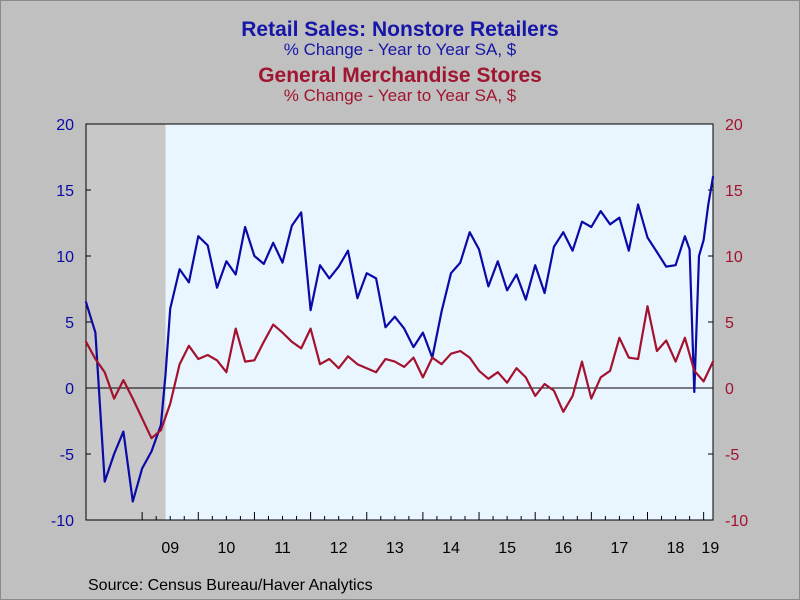 This screenshot has height=600, width=800. Describe the element at coordinates (736, 521) in the screenshot. I see `right-y-tick-label: -10` at that location.